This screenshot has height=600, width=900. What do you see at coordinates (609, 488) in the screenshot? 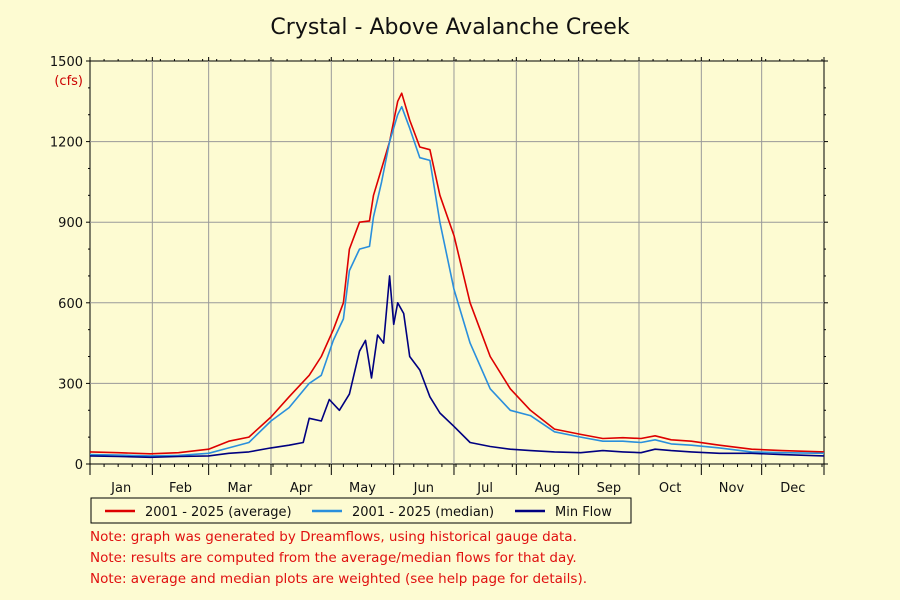
I see `x-tick-label: Sep` at bounding box center [609, 488].